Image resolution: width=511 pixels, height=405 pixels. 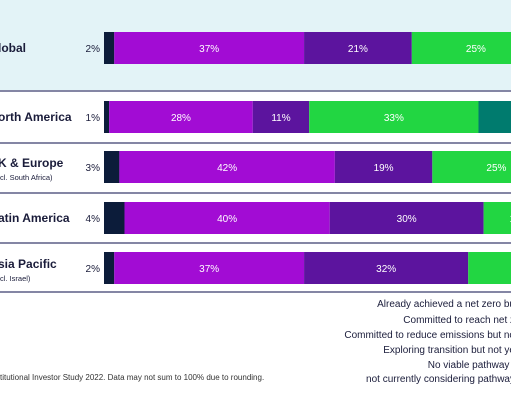 I want to click on bar-segment-r1-s4, so click(x=494, y=117).